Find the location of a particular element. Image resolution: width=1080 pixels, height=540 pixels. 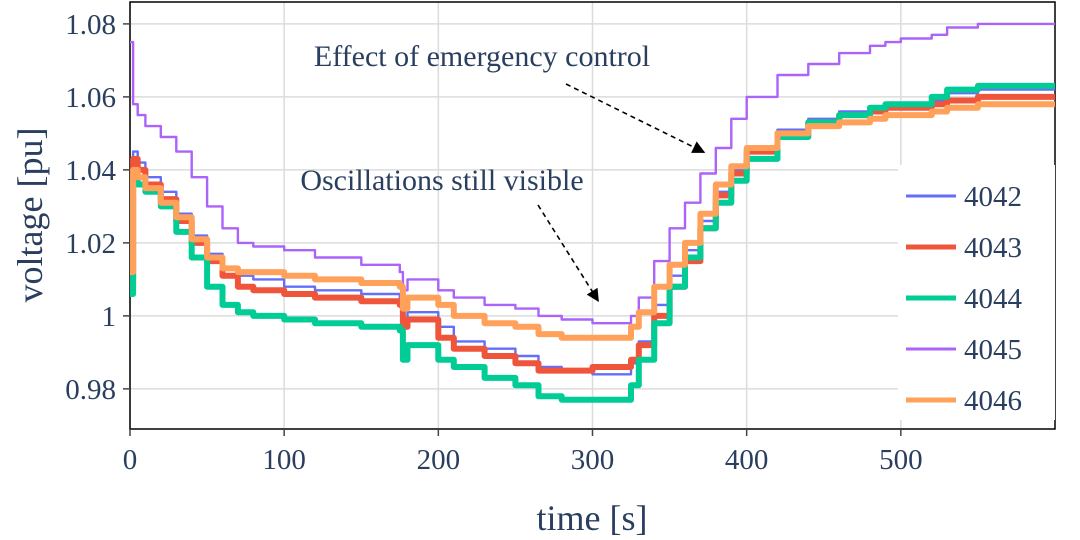

y-tick-label: 1.08 is located at coordinates (90, 25).